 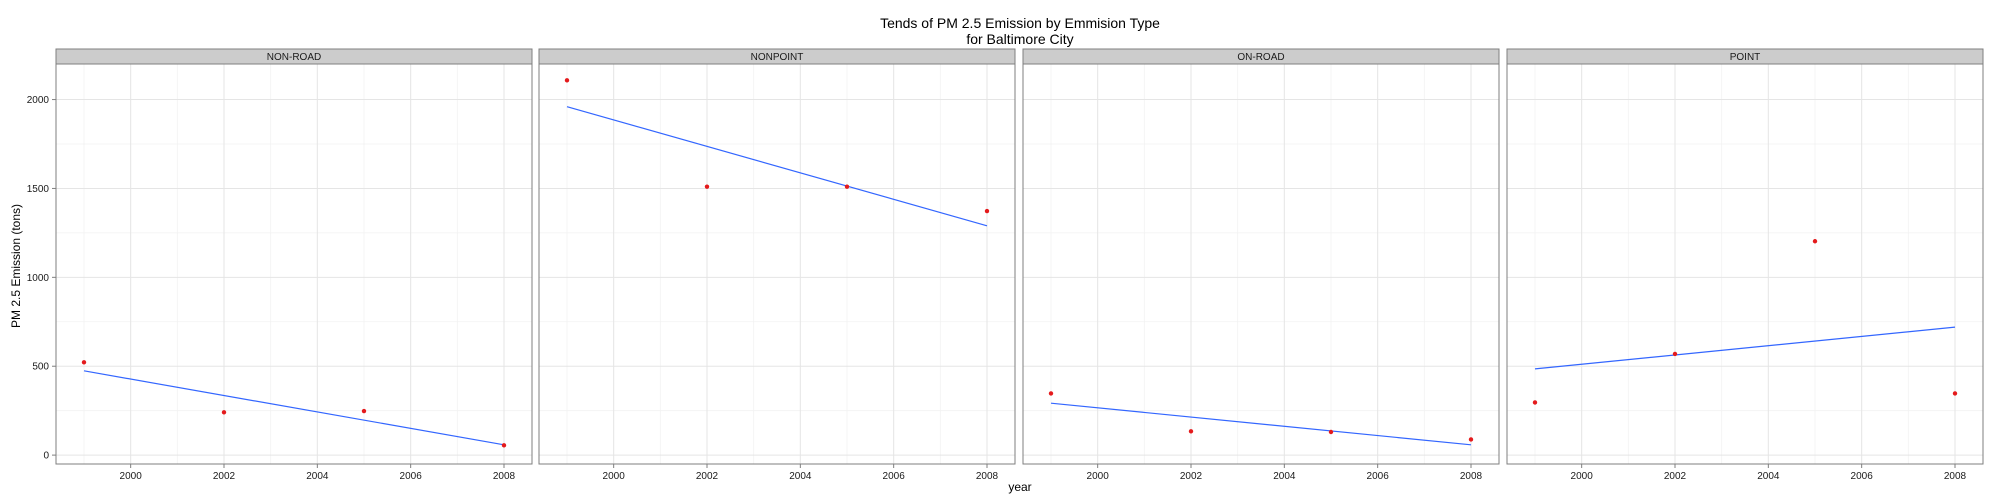 I want to click on y-tick-label: 1500, so click(x=38, y=189).